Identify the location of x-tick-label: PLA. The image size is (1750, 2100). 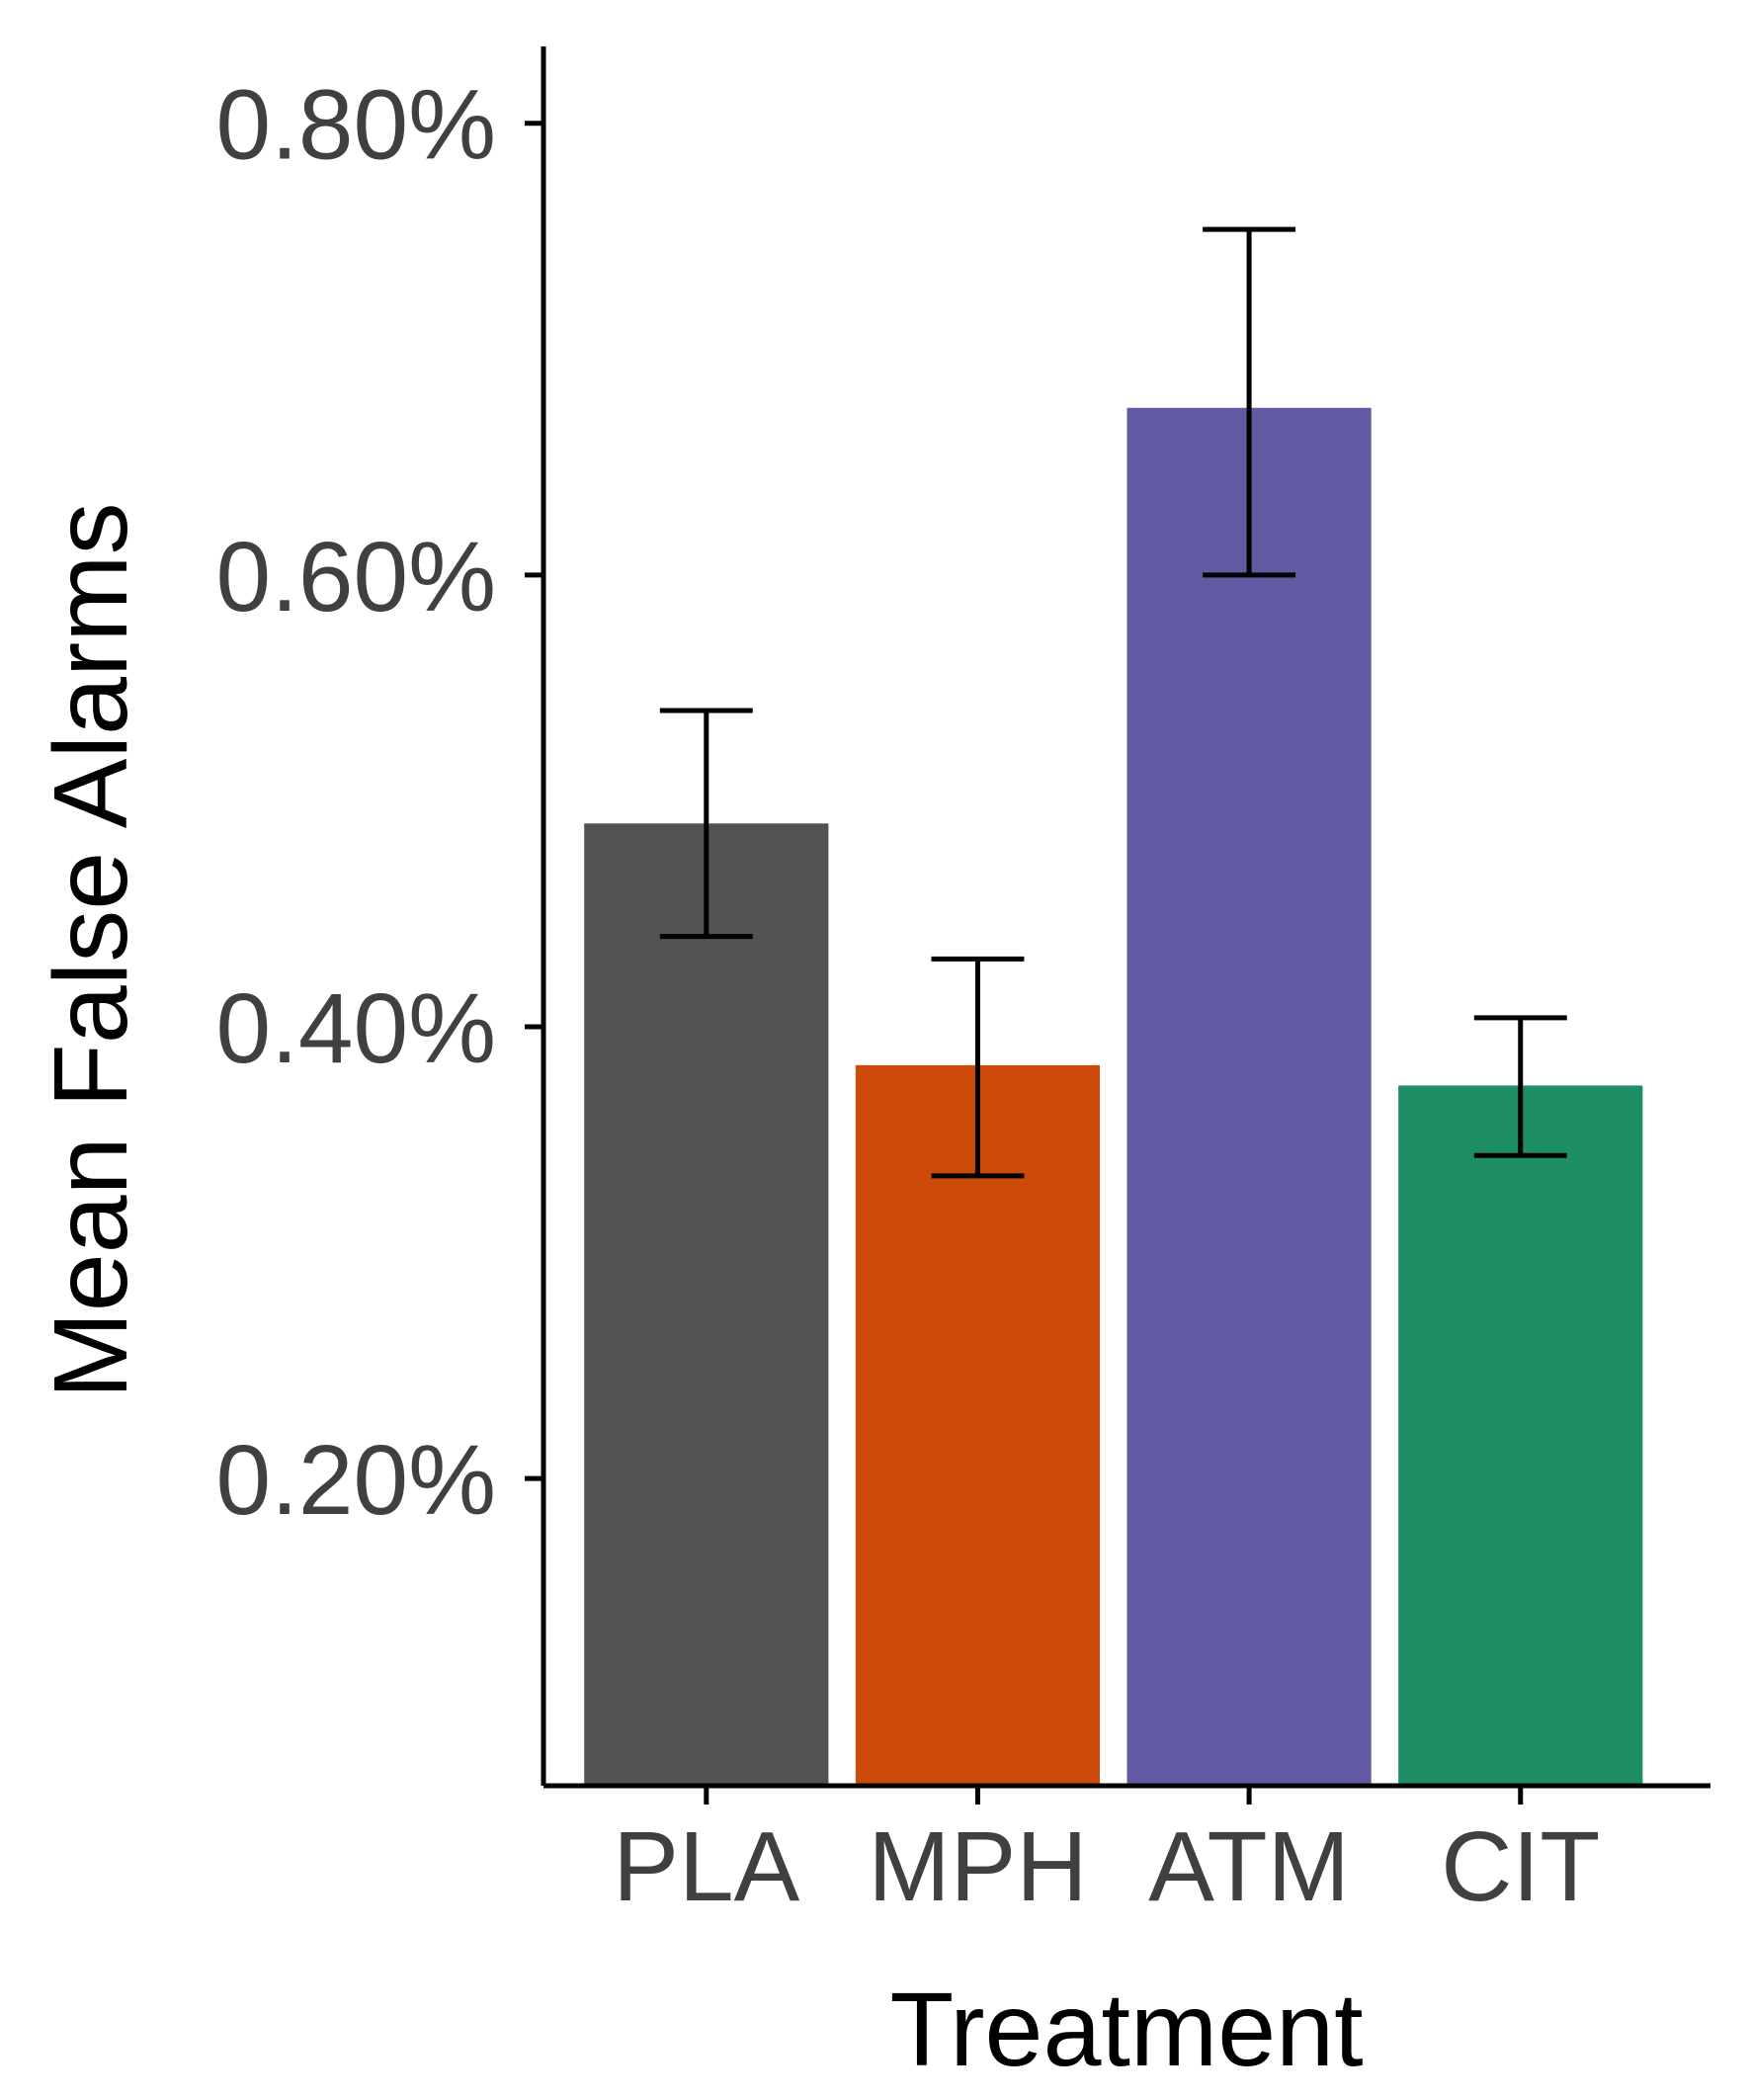
(706, 1866).